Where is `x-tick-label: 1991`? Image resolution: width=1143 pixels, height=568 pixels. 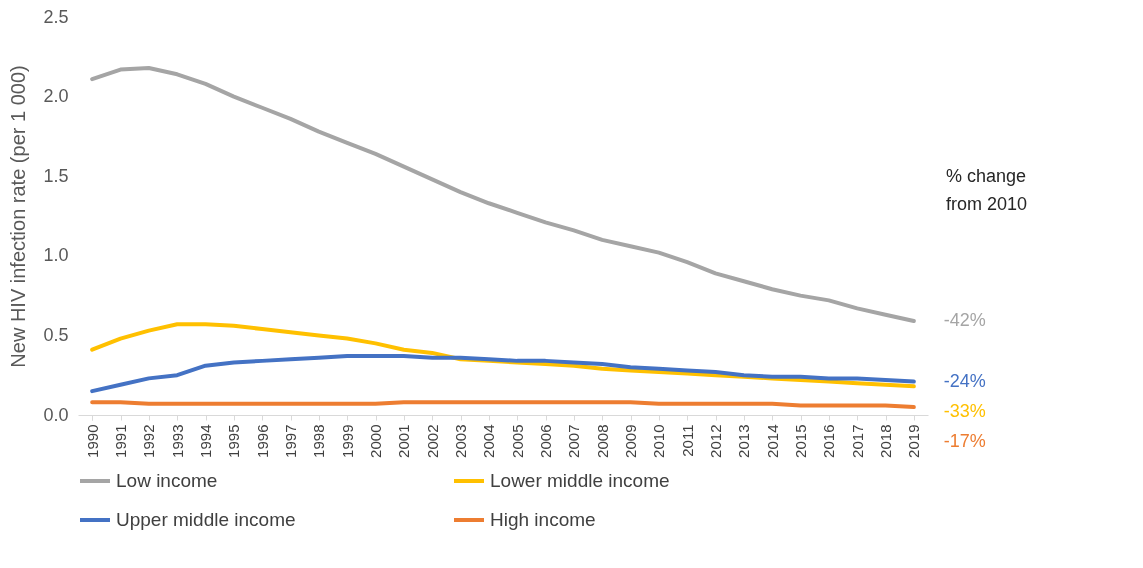 x-tick-label: 1991 is located at coordinates (120, 441).